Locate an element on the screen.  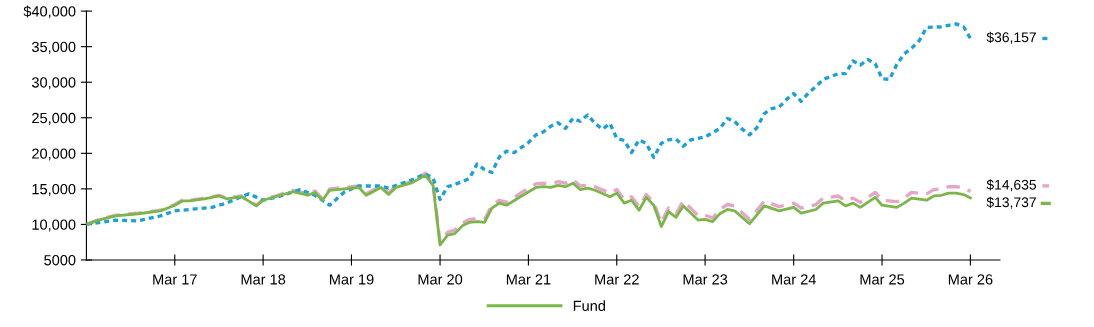
y-tick-label: 30,000 is located at coordinates (53, 83).